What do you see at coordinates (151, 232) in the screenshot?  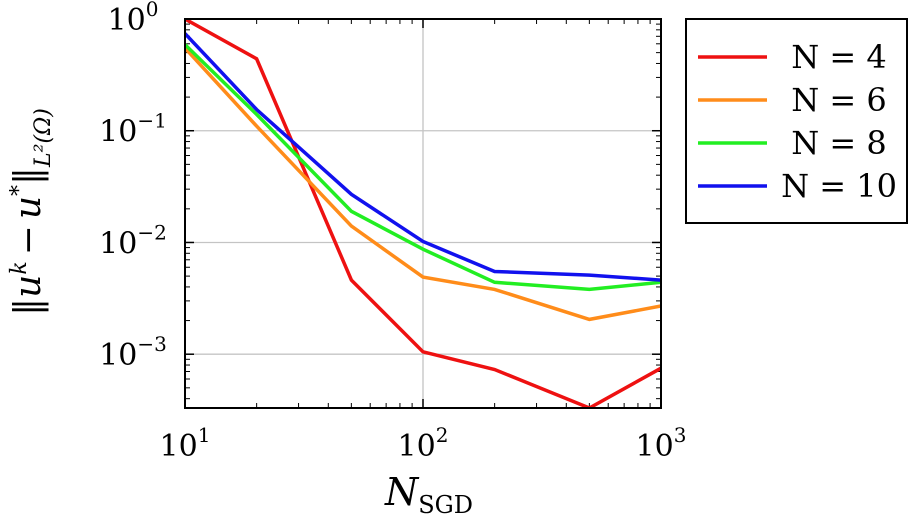 I see `y-tick-exponent: −2` at bounding box center [151, 232].